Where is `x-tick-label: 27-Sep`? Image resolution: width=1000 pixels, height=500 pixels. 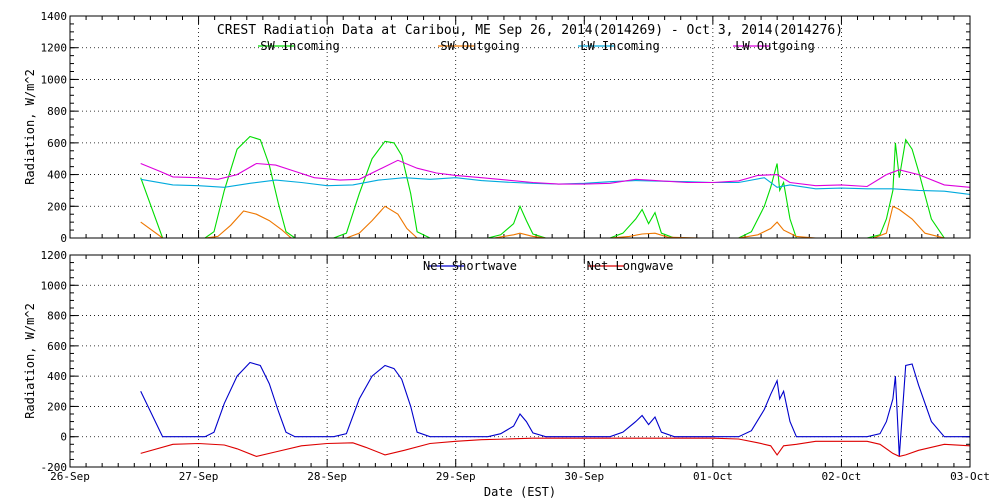
x-tick-label: 27-Sep is located at coordinates (199, 476).